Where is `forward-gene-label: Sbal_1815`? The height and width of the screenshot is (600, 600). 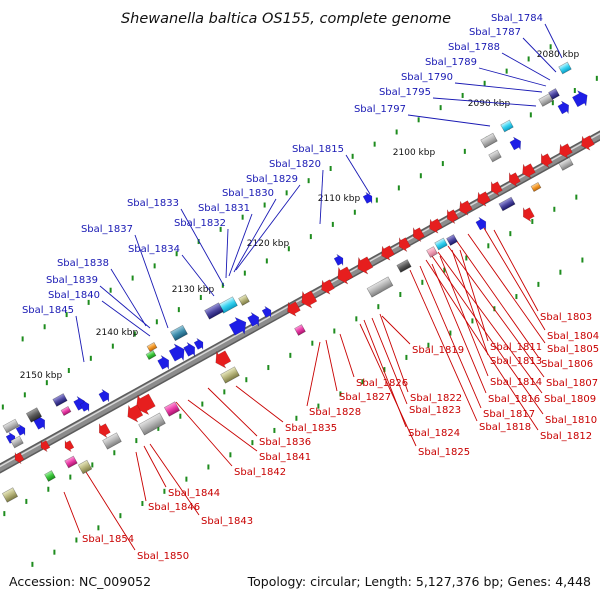
forward-gene-label: Sbal_1815 is located at coordinates (318, 149).